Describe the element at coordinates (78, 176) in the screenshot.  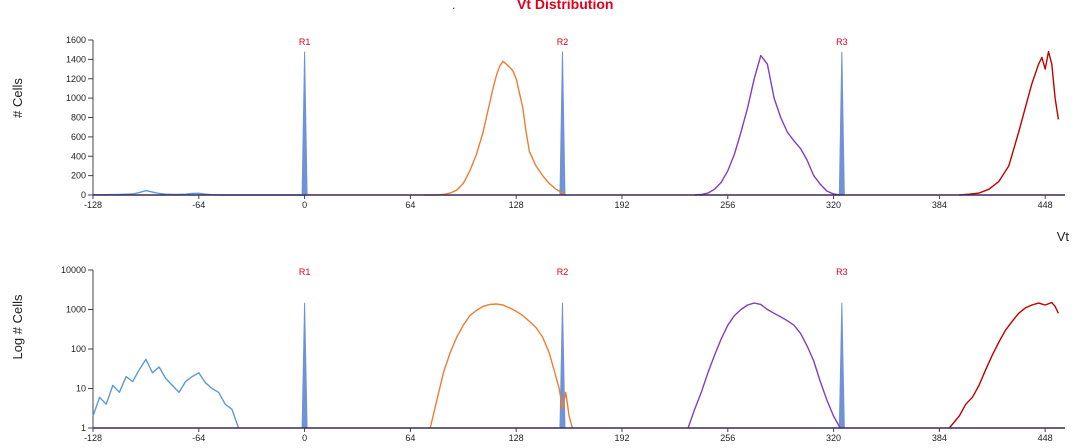
I see `y-tick-label: 200` at that location.